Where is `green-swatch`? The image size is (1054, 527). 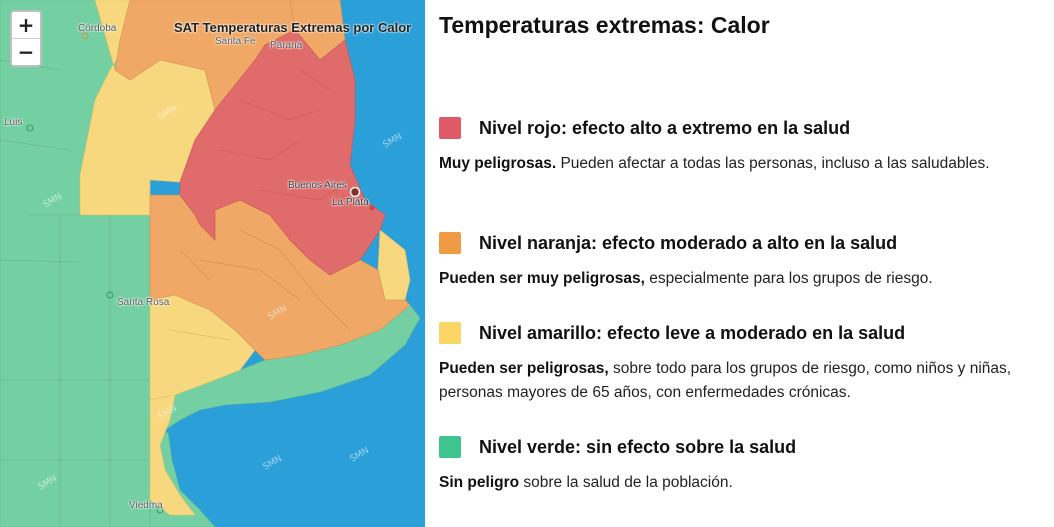
green-swatch is located at coordinates (450, 447).